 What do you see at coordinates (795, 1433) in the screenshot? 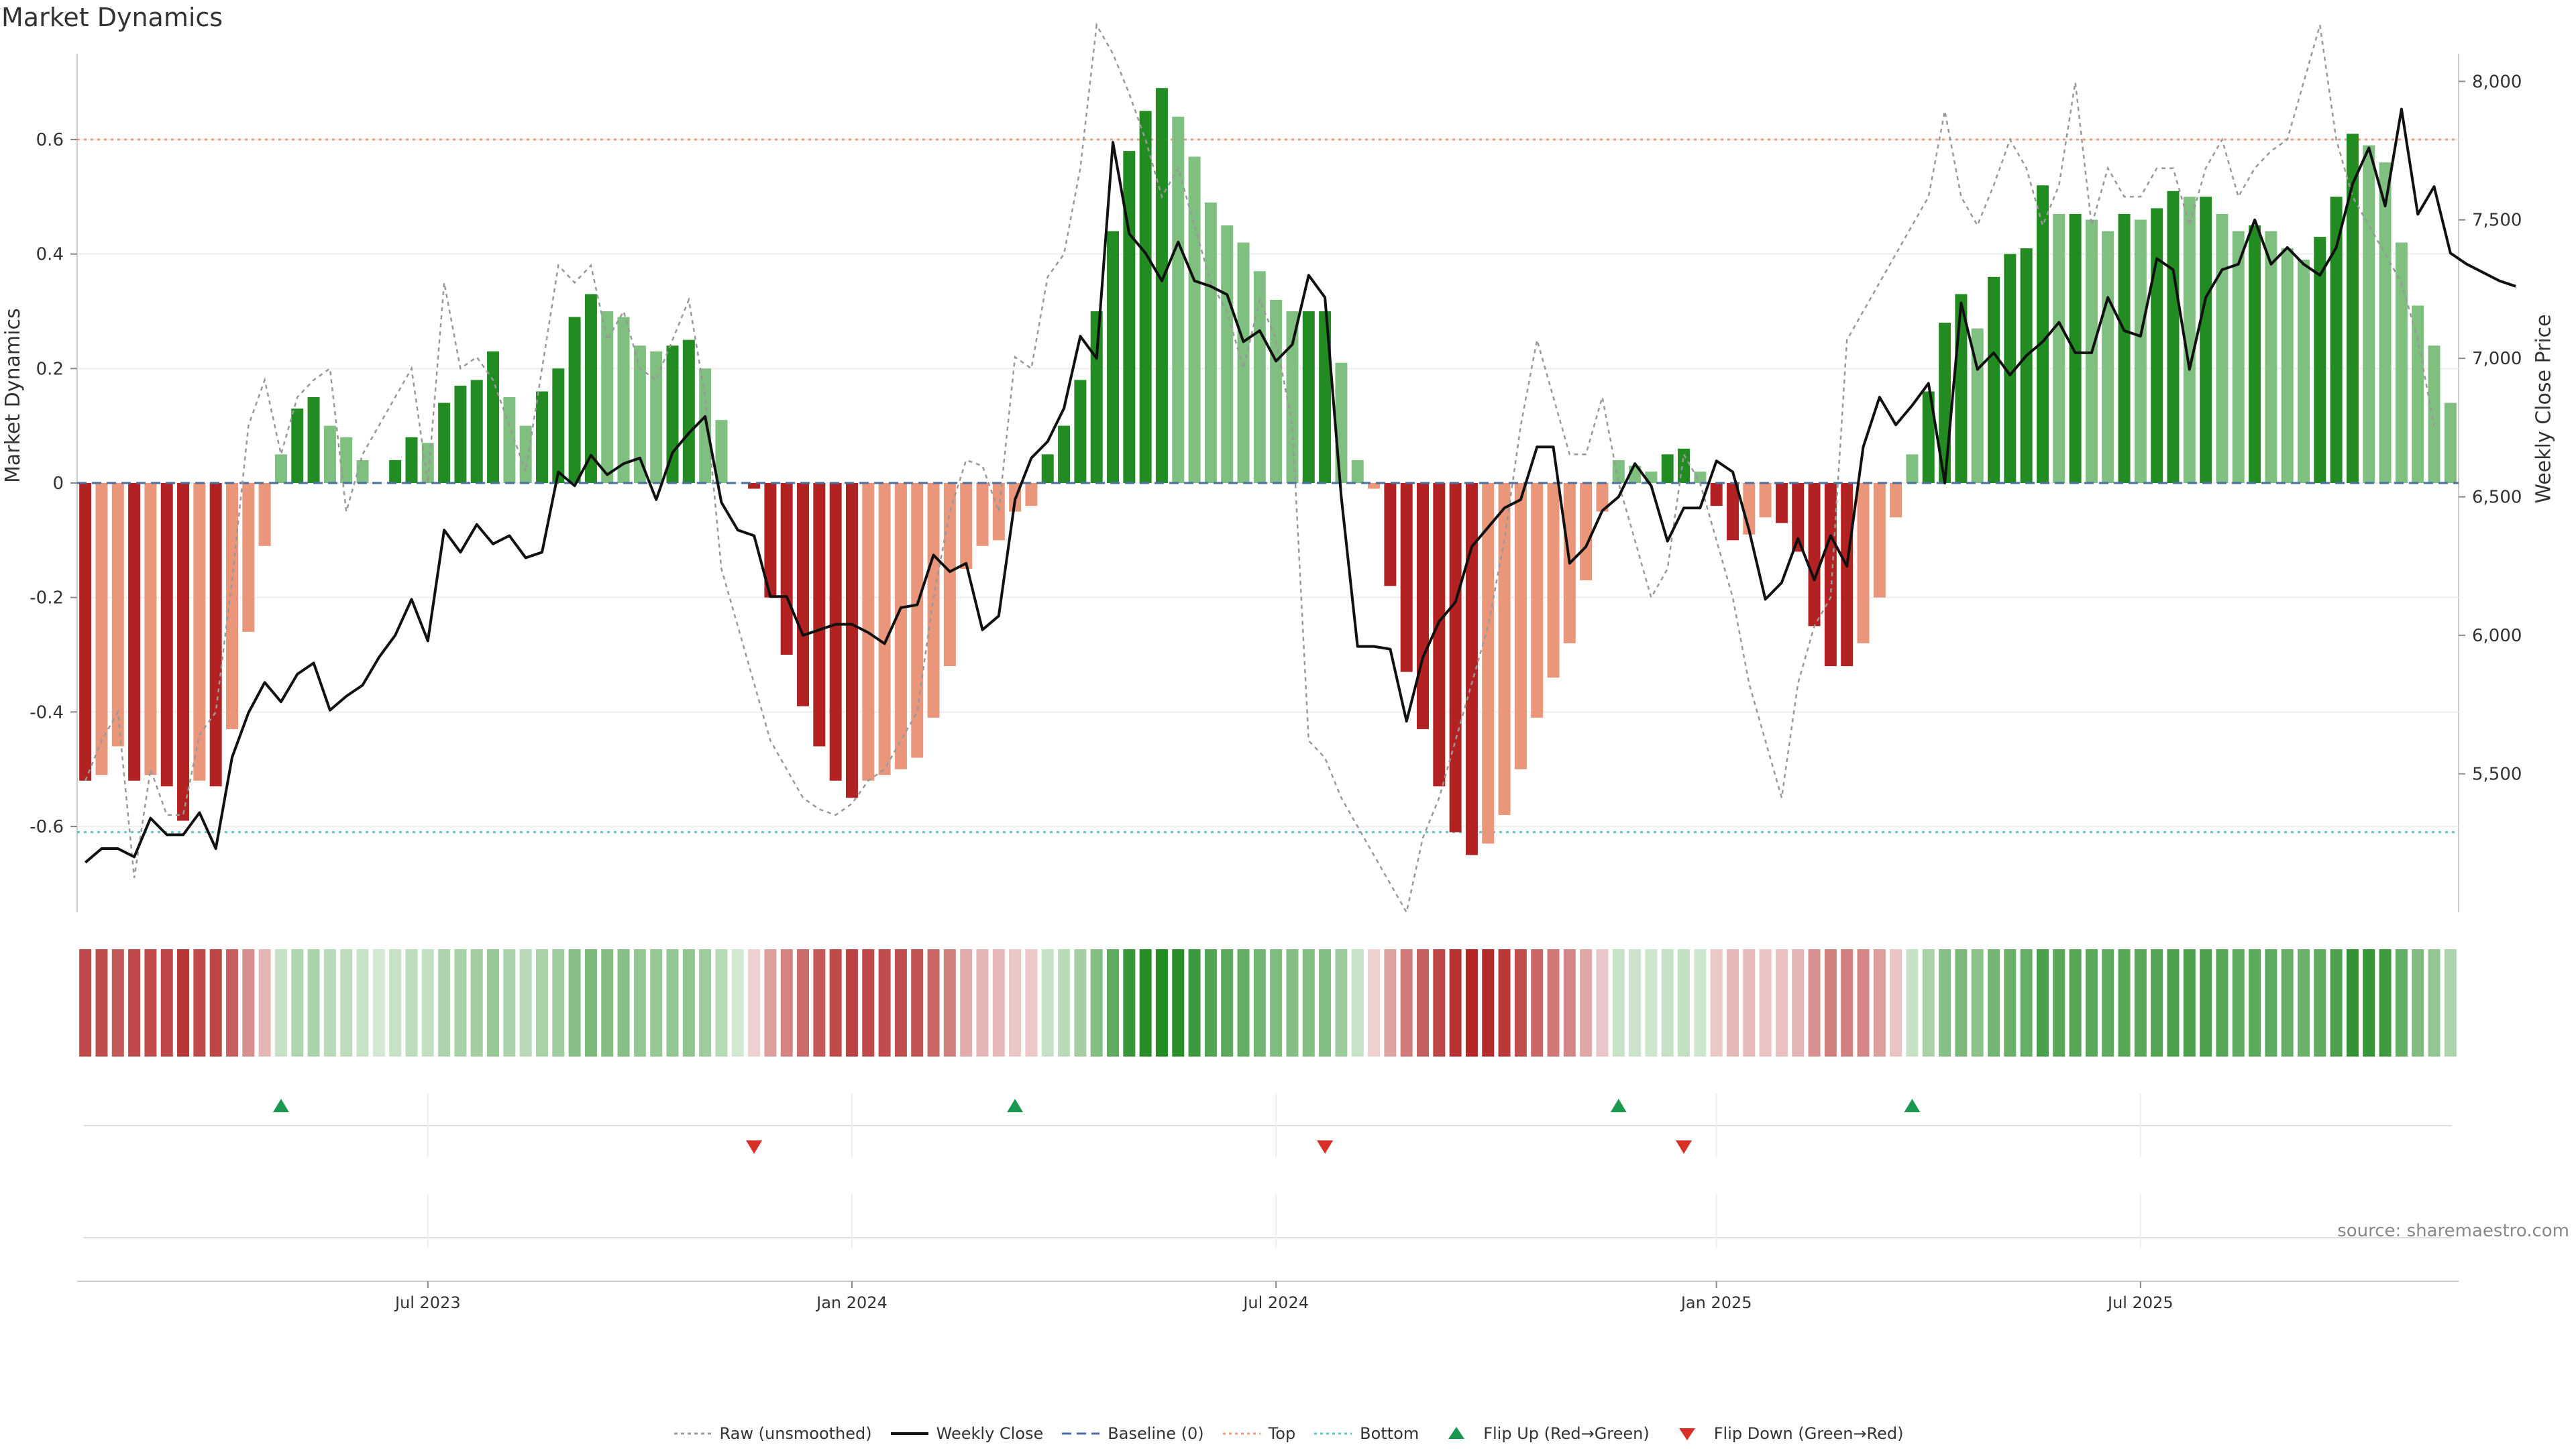
I see `legend-label: Raw (unsmoothed)` at bounding box center [795, 1433].